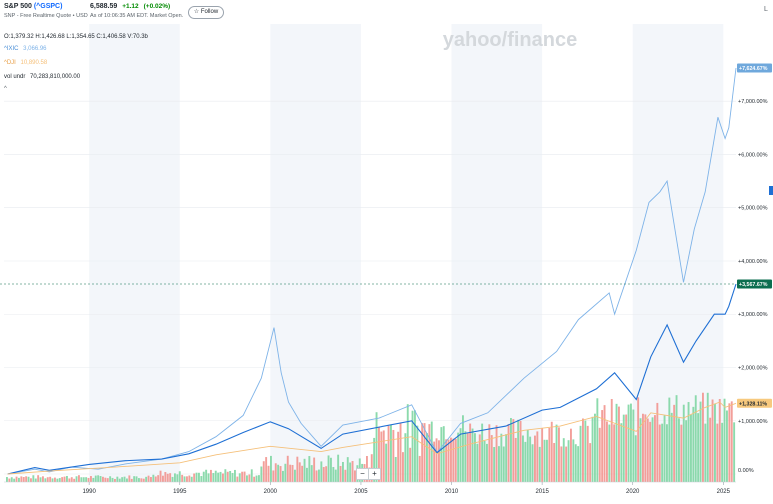 This screenshot has width=773, height=504. What do you see at coordinates (510, 40) in the screenshot?
I see `watermark-logo: yahoo/finance` at bounding box center [510, 40].